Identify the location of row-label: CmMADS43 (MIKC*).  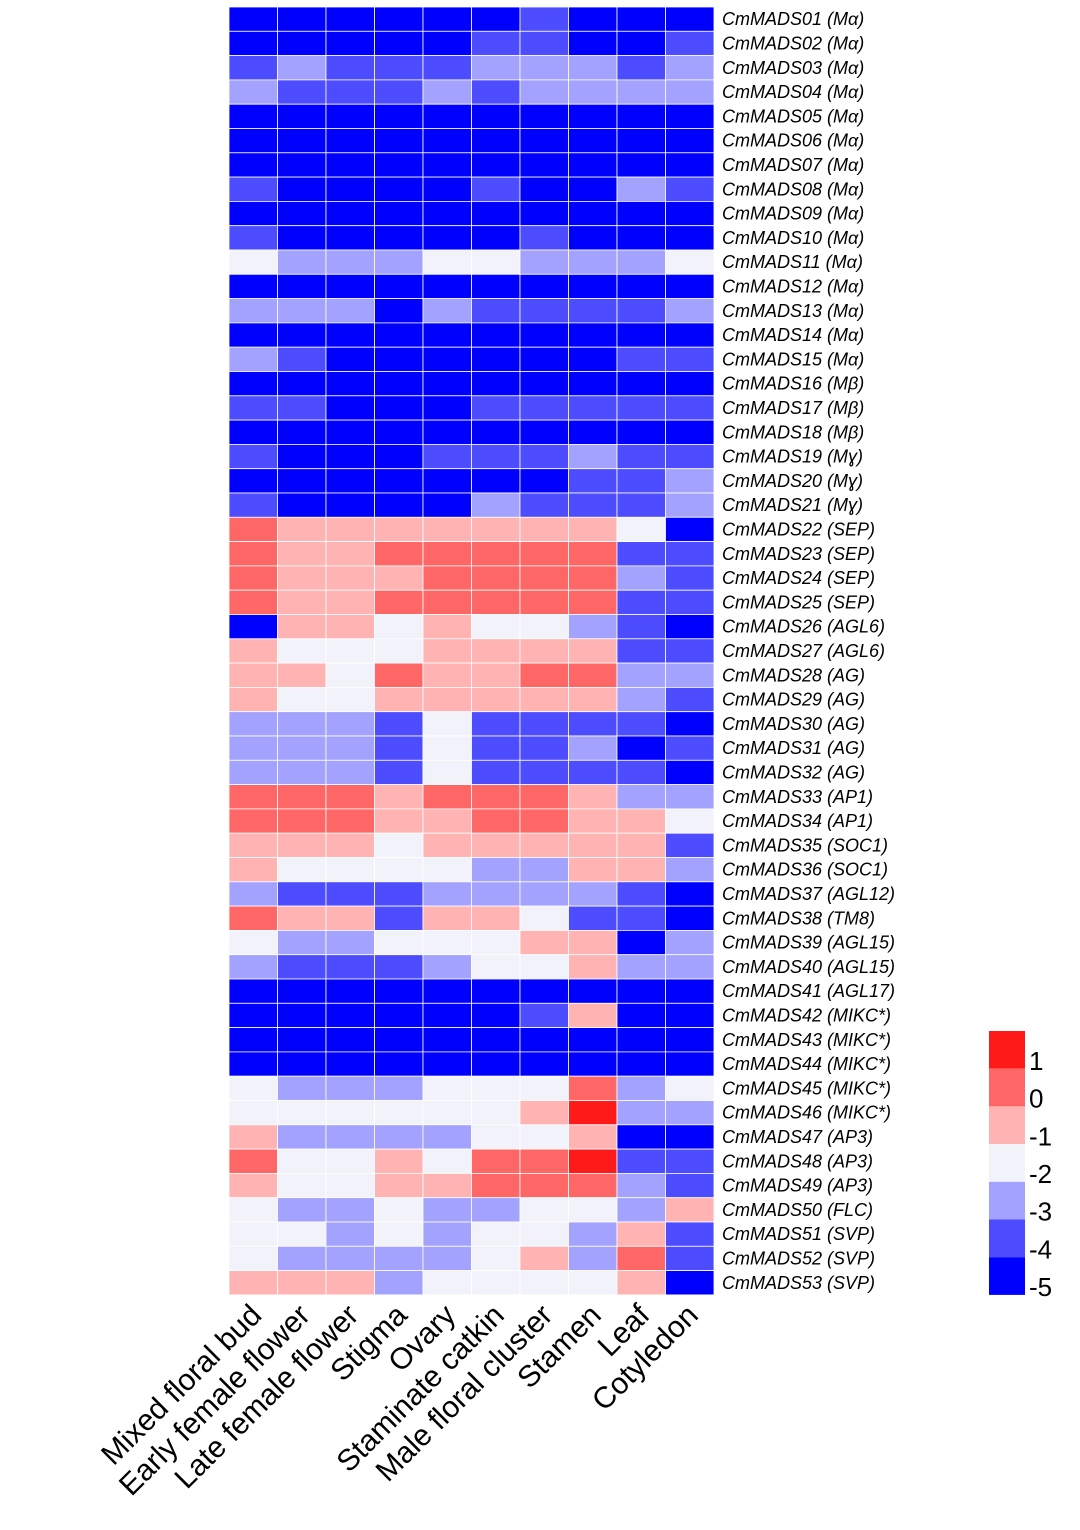
(806, 1040).